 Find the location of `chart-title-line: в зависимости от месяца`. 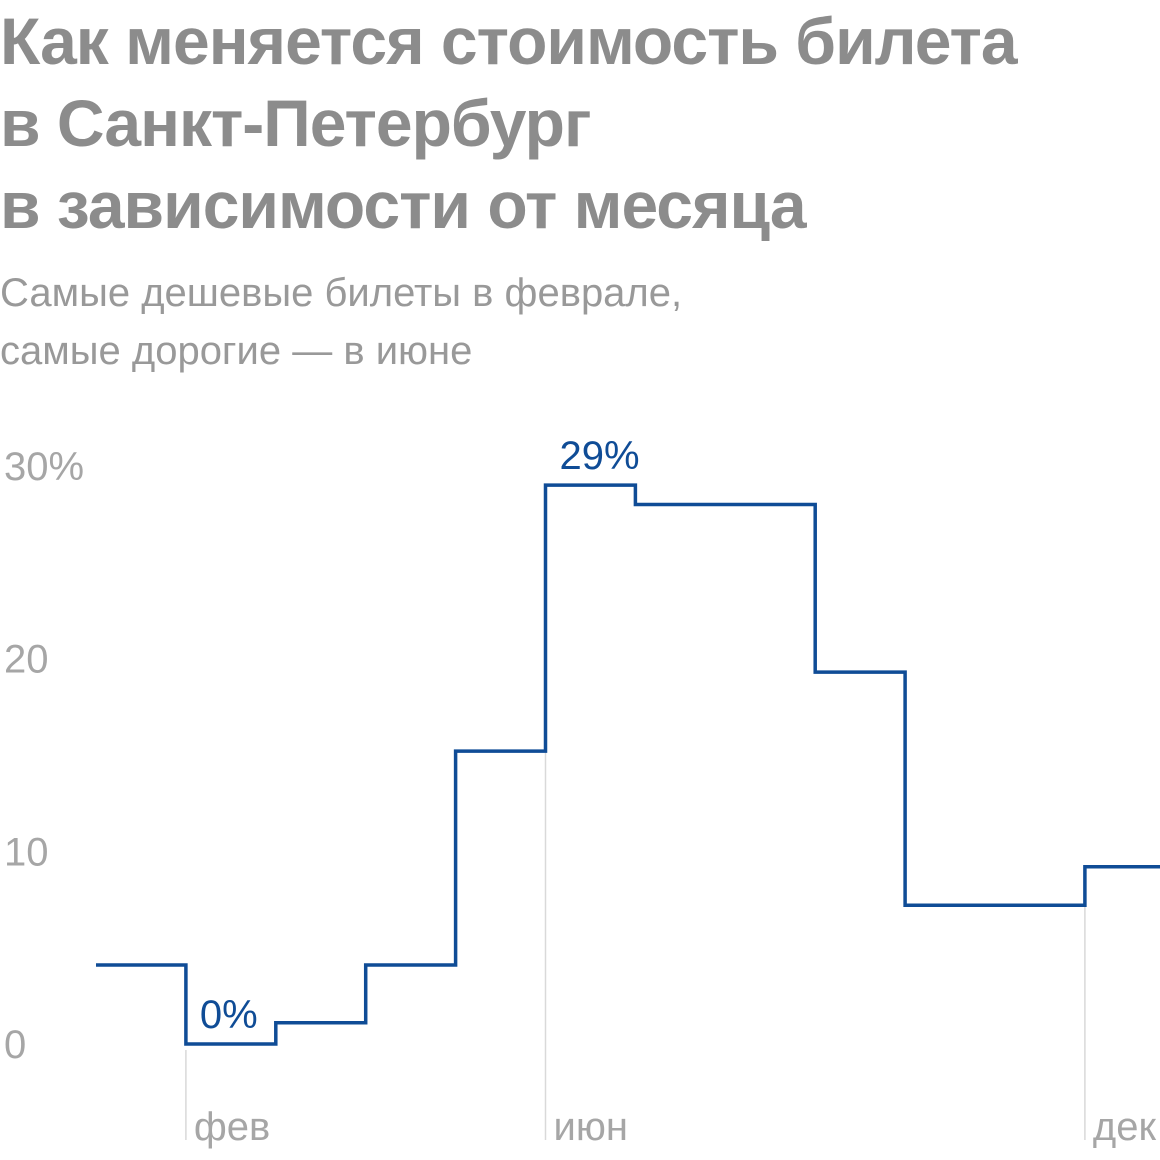

chart-title-line: в зависимости от месяца is located at coordinates (403, 205).